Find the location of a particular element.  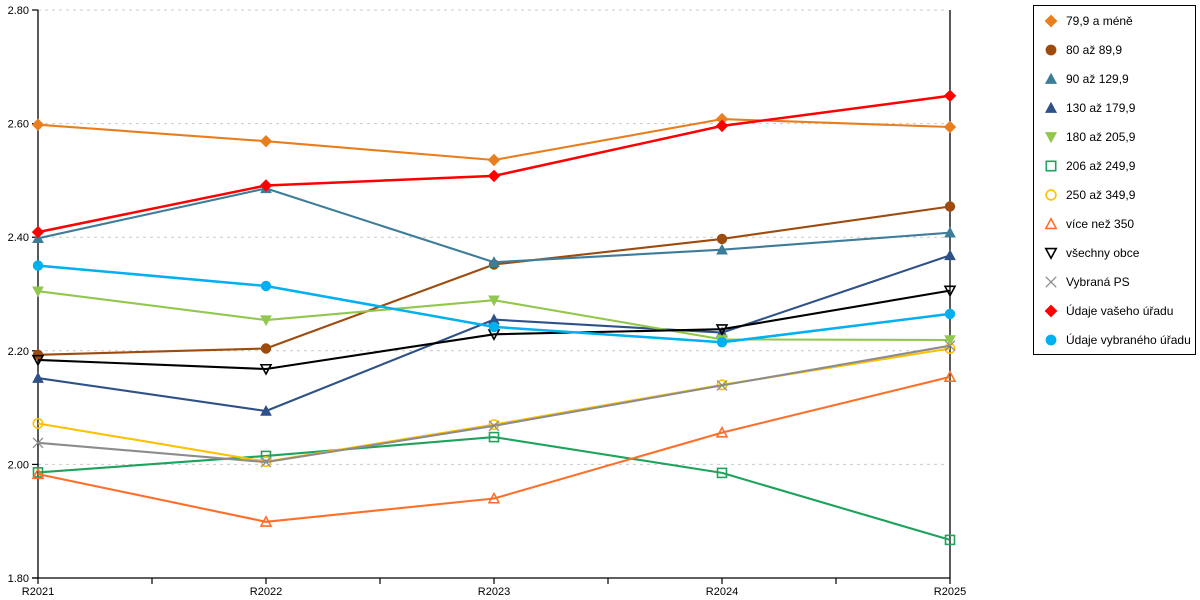

legend-item: 180 až 205,9 is located at coordinates (1119, 137).